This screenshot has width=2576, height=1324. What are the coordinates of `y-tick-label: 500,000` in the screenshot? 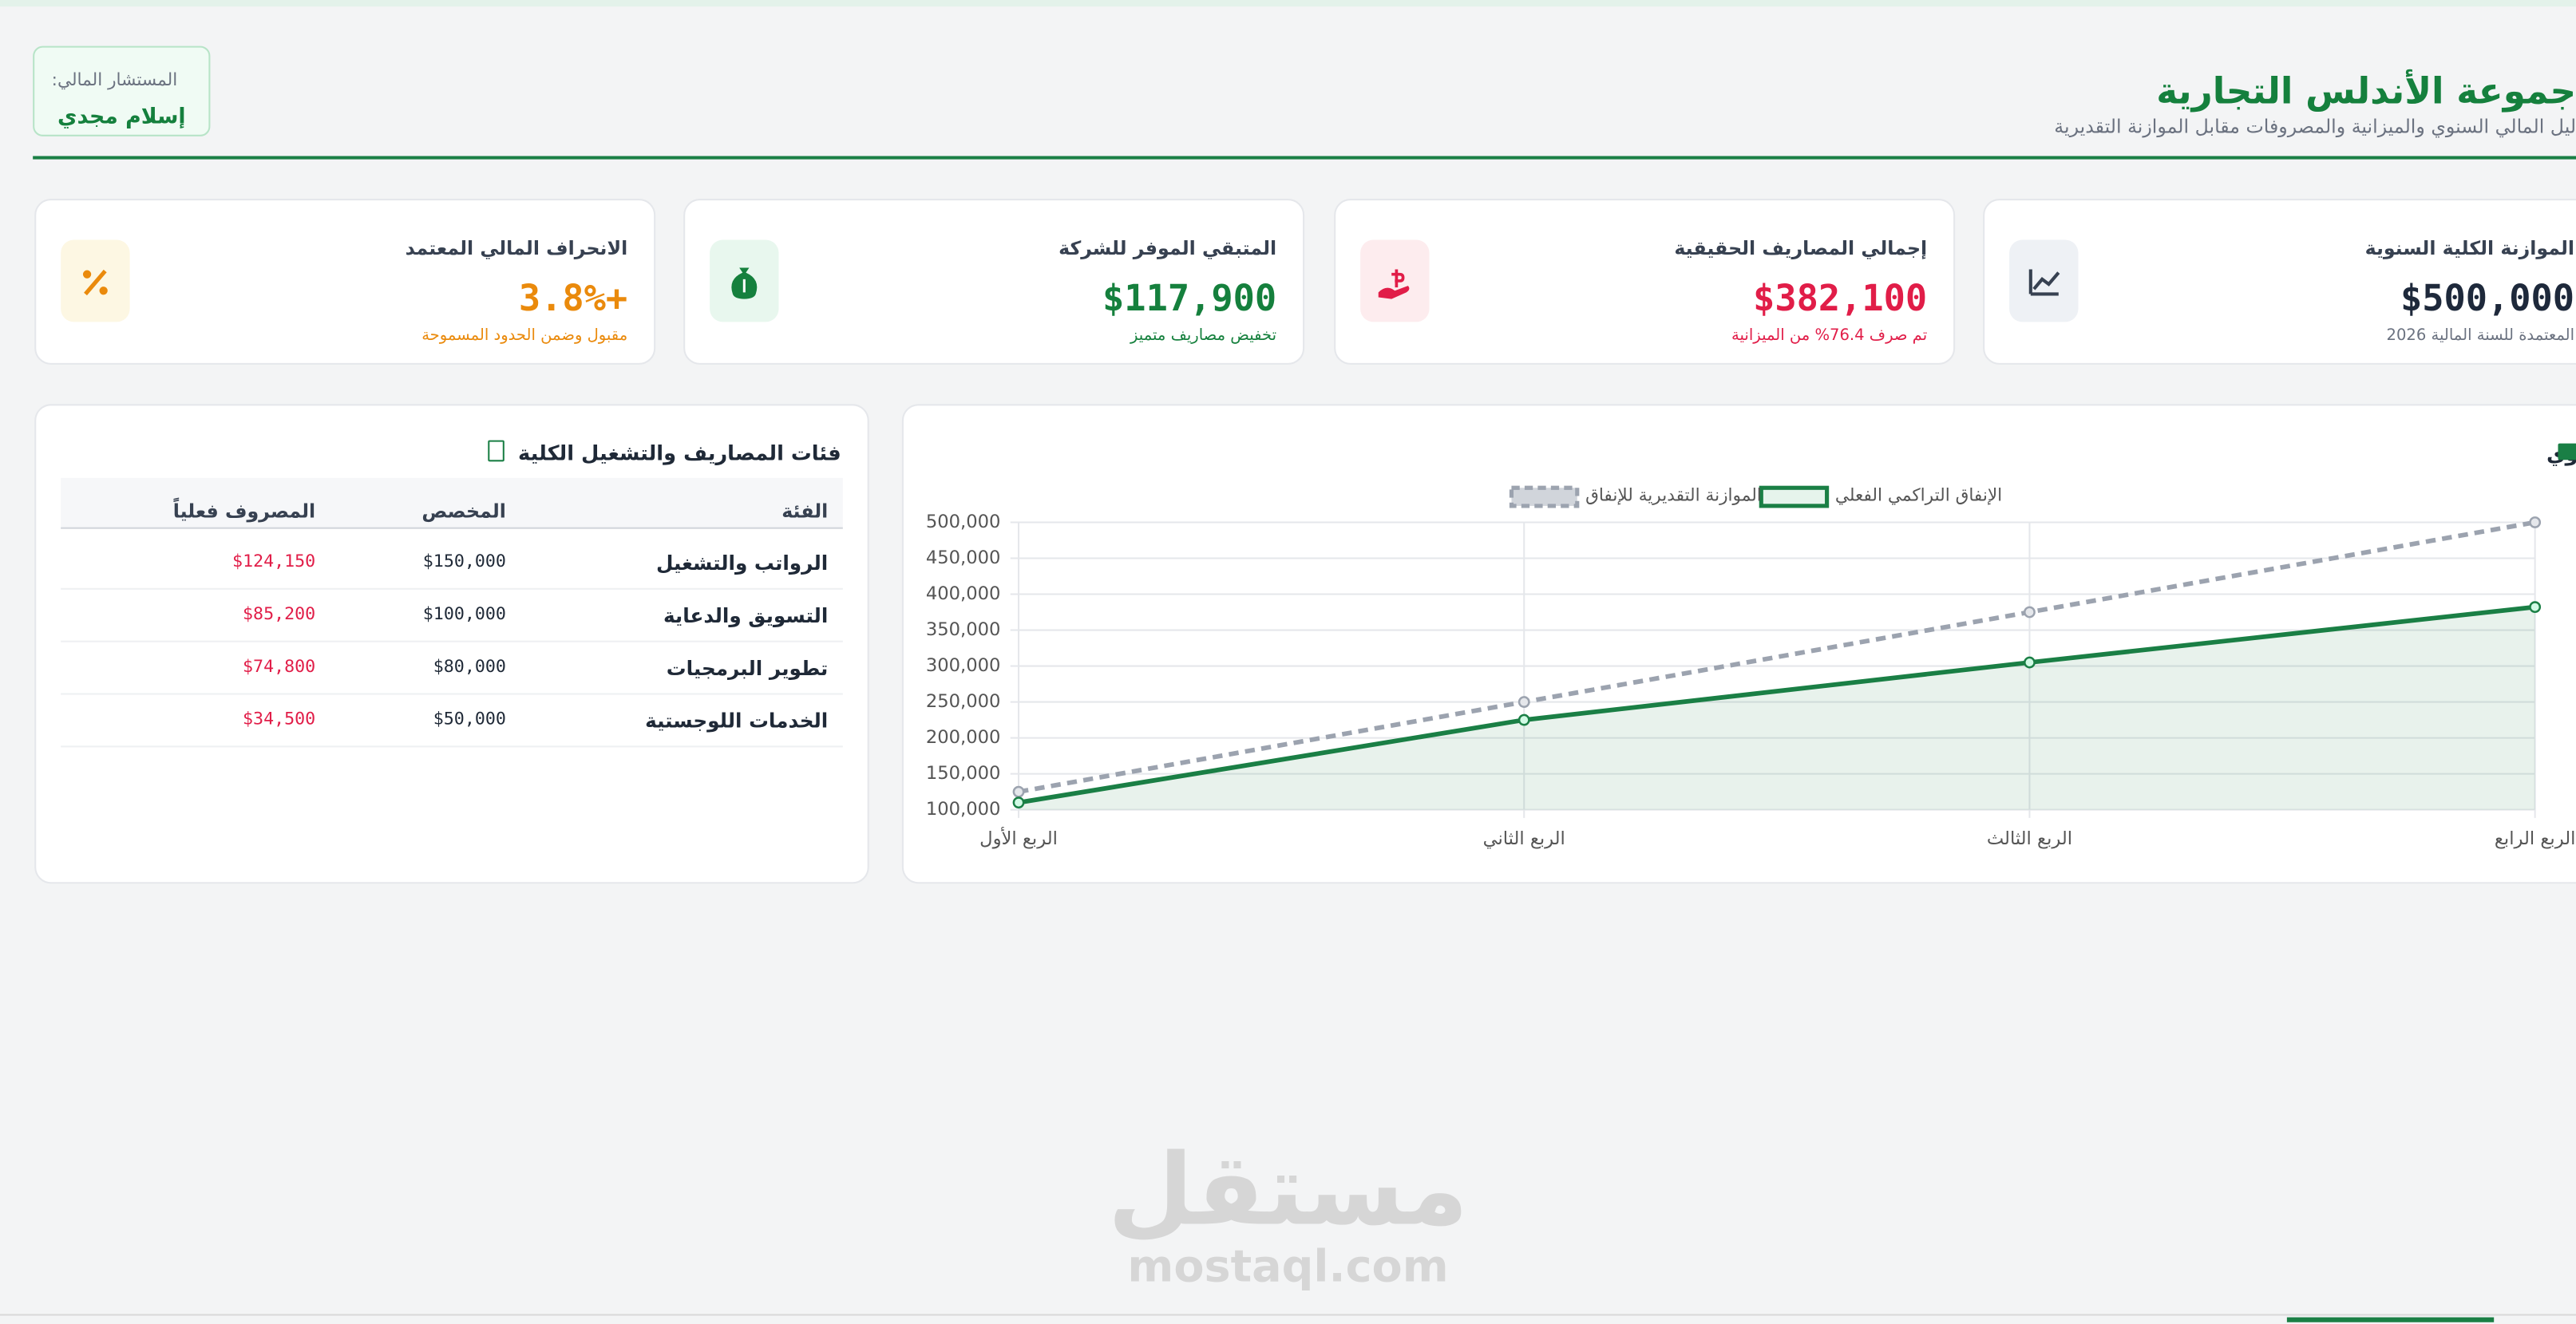 It's located at (964, 522).